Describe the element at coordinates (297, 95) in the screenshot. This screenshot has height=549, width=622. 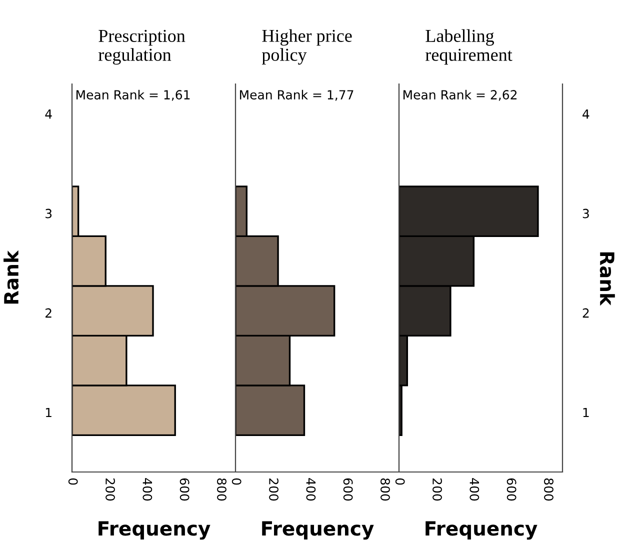
I see `annotation: Mean Rank = 1,77` at that location.